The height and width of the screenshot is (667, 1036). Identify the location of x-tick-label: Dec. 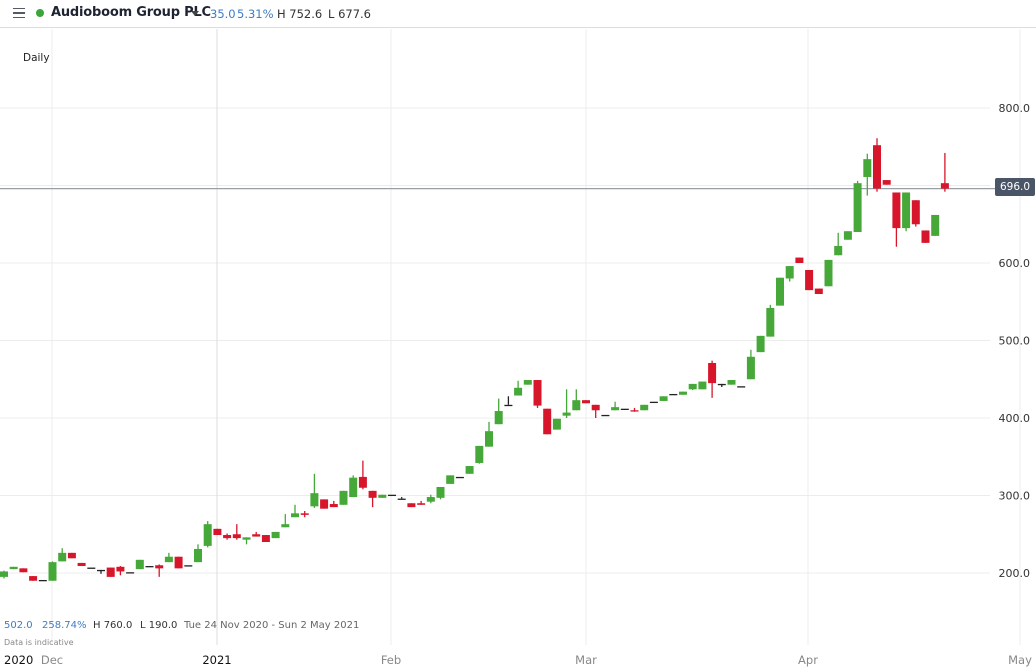
(52, 660).